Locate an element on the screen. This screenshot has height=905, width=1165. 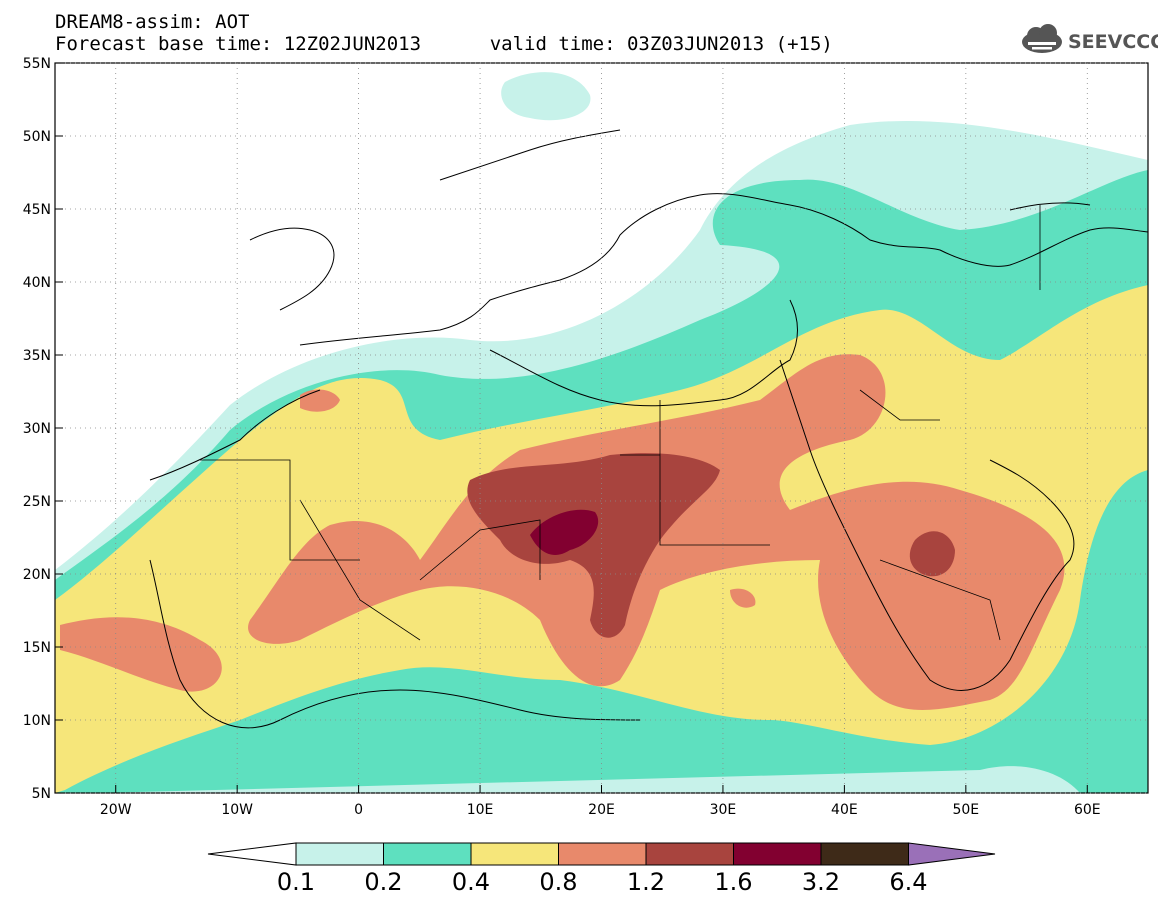
lat-tick-label: 35N is located at coordinates (37, 356).